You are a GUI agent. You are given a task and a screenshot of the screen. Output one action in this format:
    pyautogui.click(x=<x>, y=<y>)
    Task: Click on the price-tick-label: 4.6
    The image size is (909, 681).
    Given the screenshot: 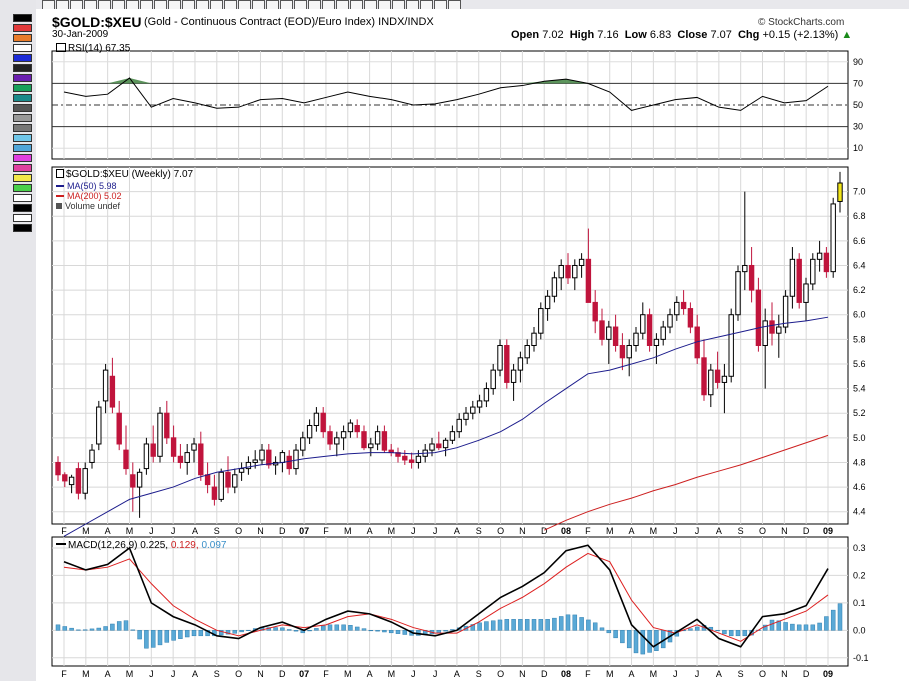 What is the action you would take?
    pyautogui.click(x=859, y=487)
    